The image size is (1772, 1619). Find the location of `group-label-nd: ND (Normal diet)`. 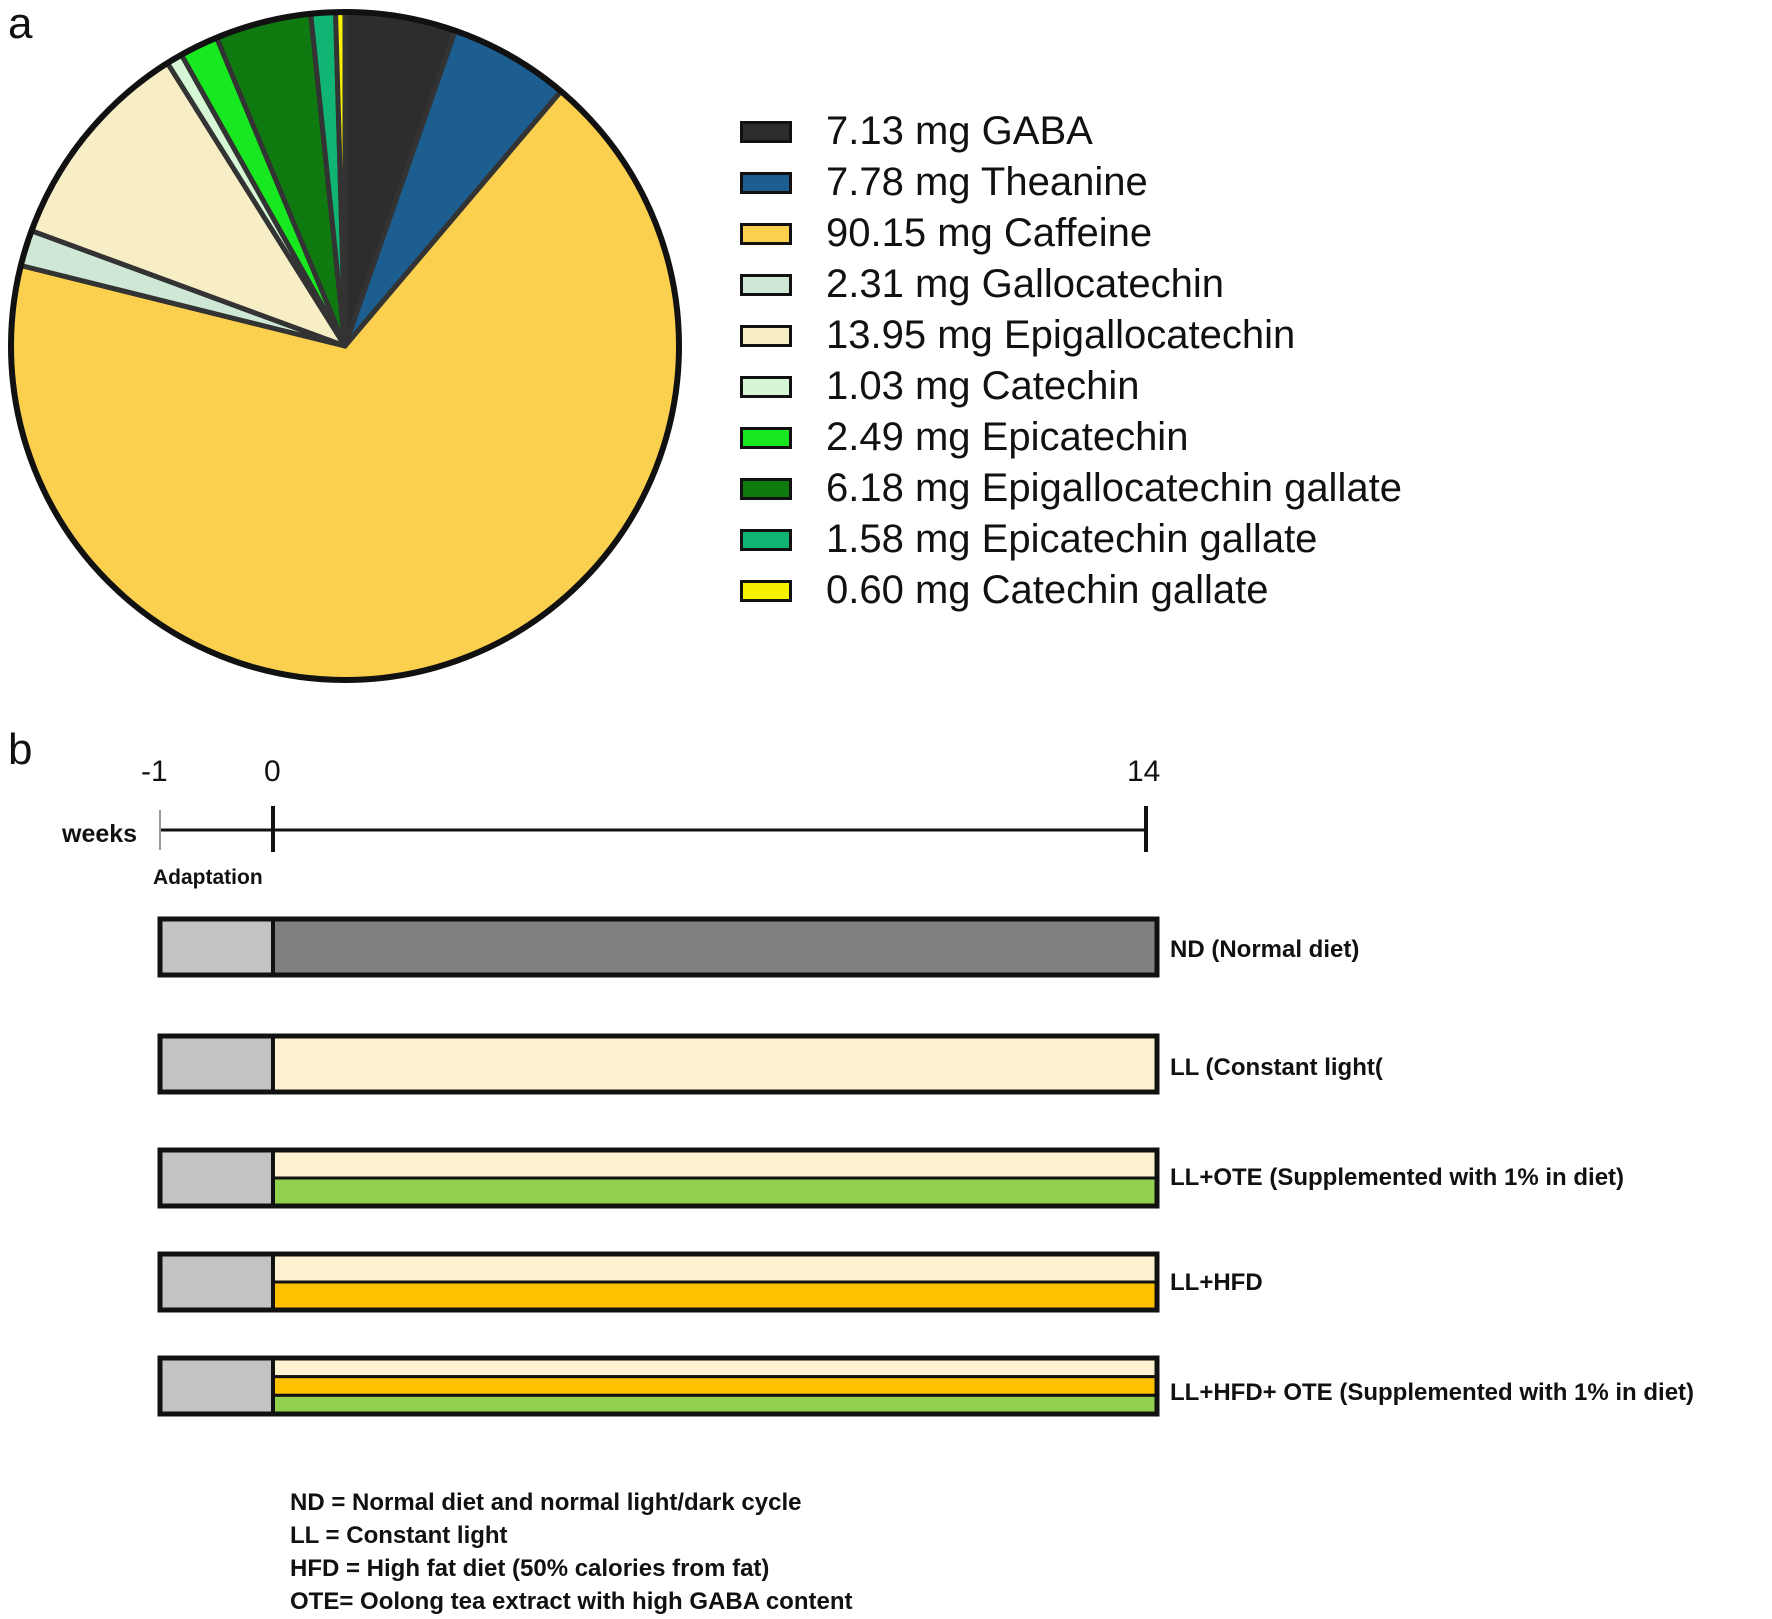

group-label-nd: ND (Normal diet) is located at coordinates (1265, 949).